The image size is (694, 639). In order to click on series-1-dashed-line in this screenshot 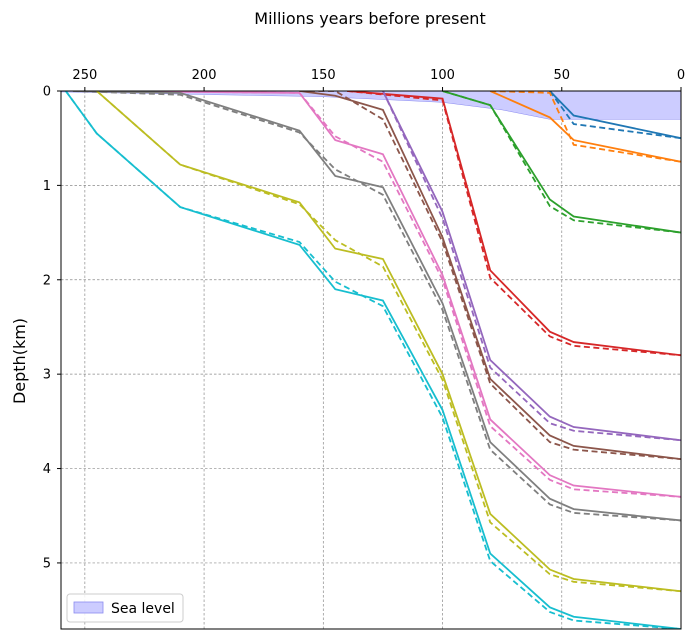, I will do `click(615, 115)`.